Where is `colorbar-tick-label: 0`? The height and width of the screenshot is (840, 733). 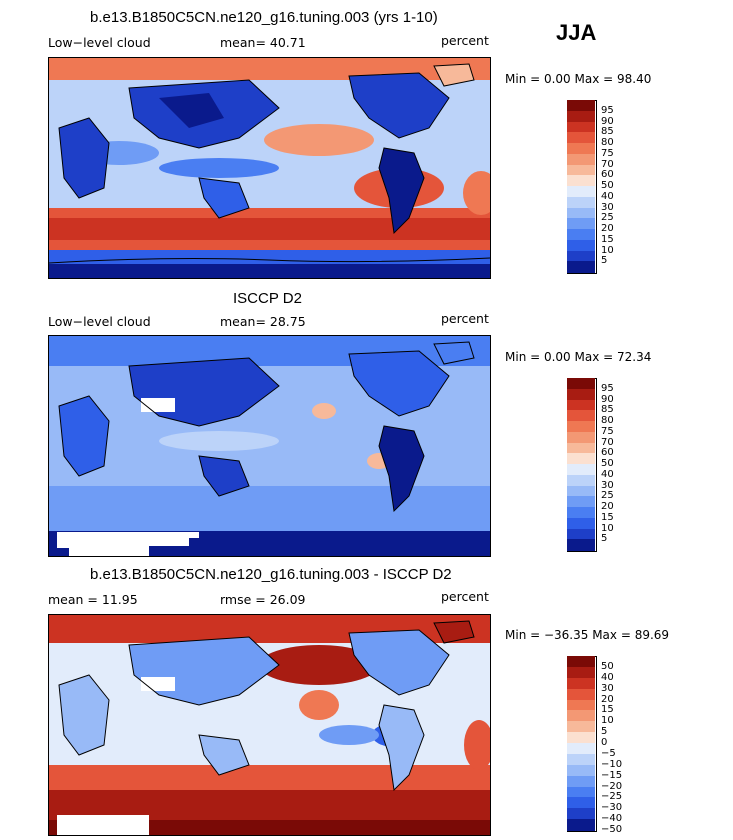 colorbar-tick-label: 0 is located at coordinates (604, 742).